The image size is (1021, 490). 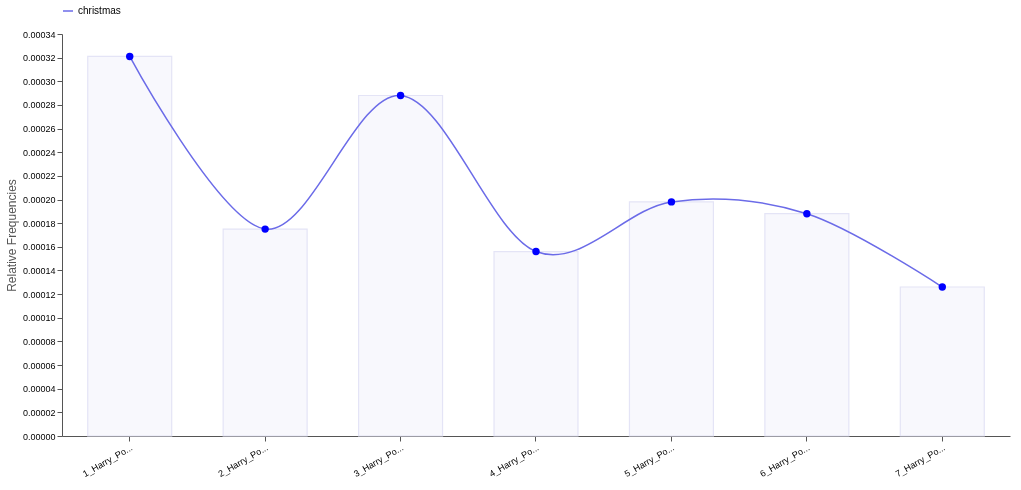 What do you see at coordinates (39, 81) in the screenshot?
I see `y-tick-label: 0.00030` at bounding box center [39, 81].